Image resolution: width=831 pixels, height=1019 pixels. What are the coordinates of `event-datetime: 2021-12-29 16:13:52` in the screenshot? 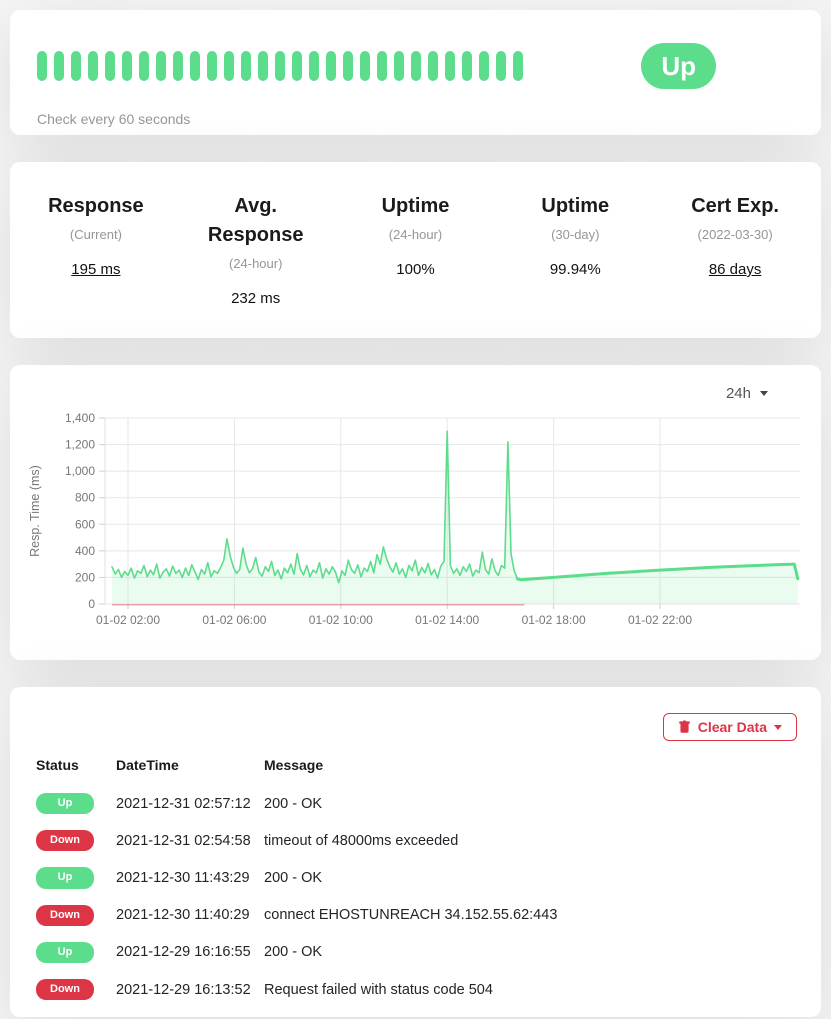 It's located at (183, 989).